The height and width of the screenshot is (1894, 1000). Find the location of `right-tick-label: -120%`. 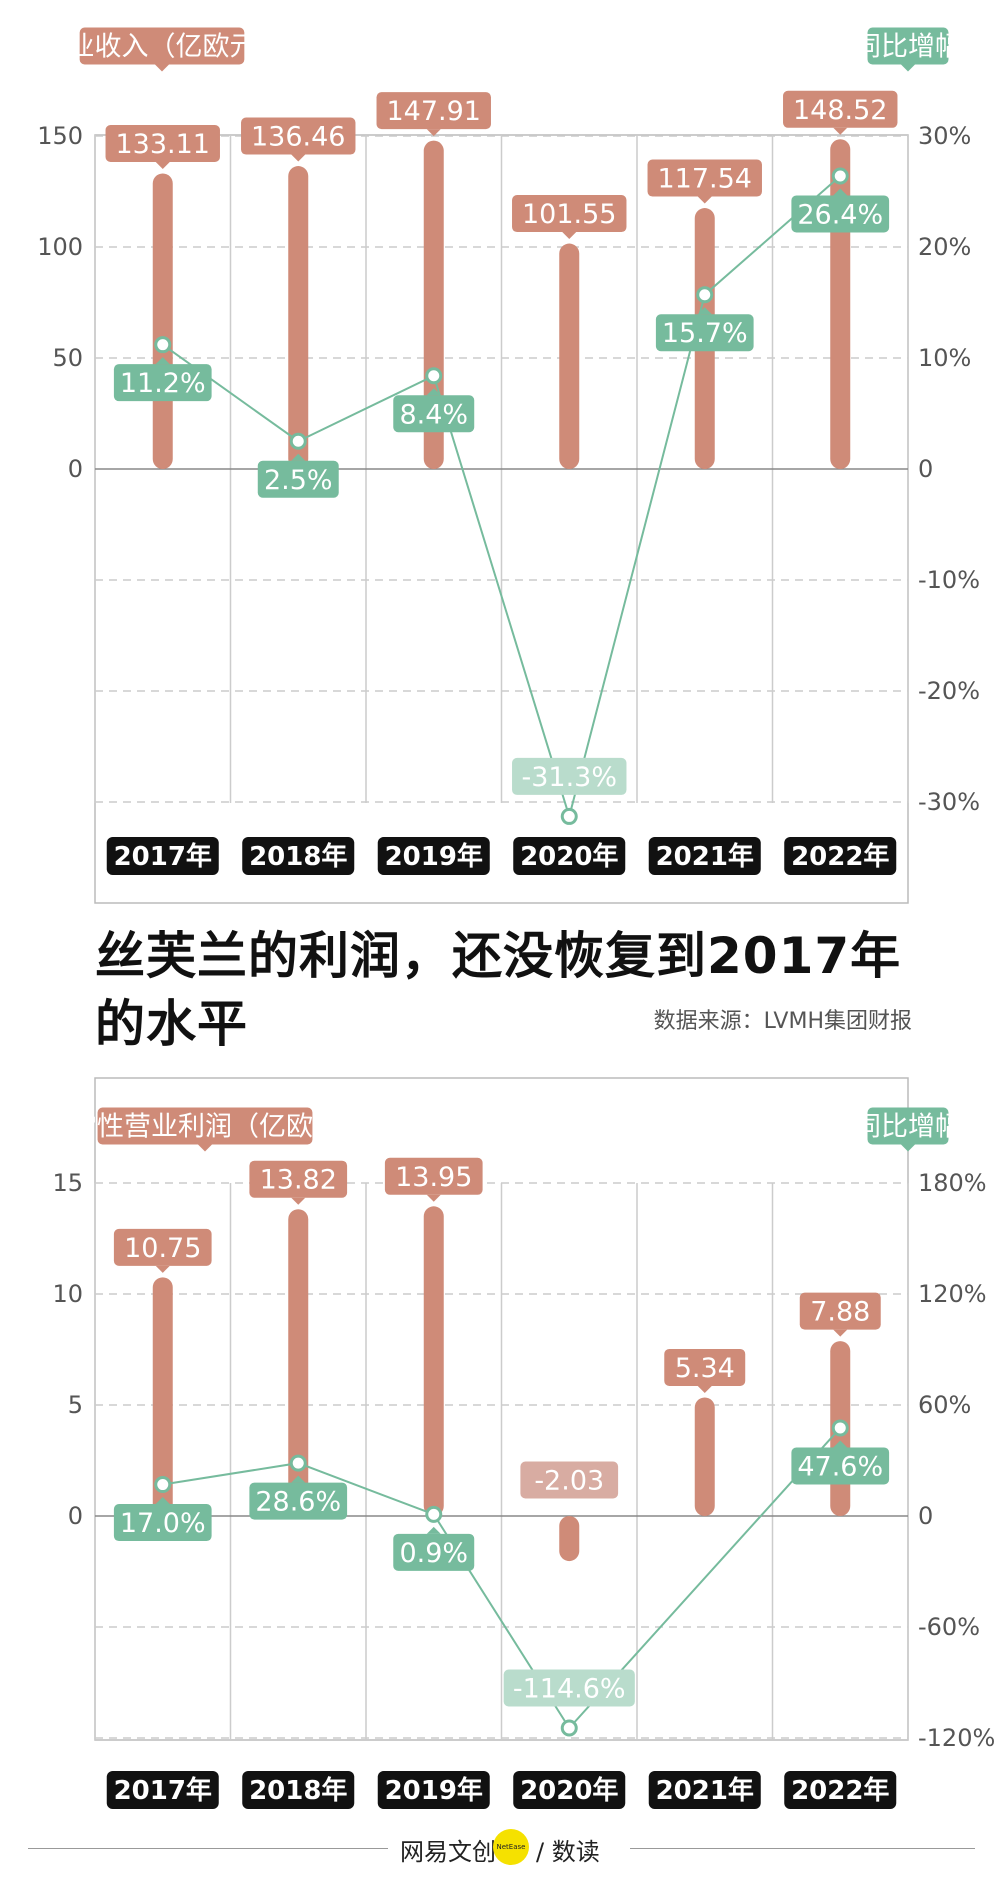

right-tick-label: -120% is located at coordinates (956, 1738).